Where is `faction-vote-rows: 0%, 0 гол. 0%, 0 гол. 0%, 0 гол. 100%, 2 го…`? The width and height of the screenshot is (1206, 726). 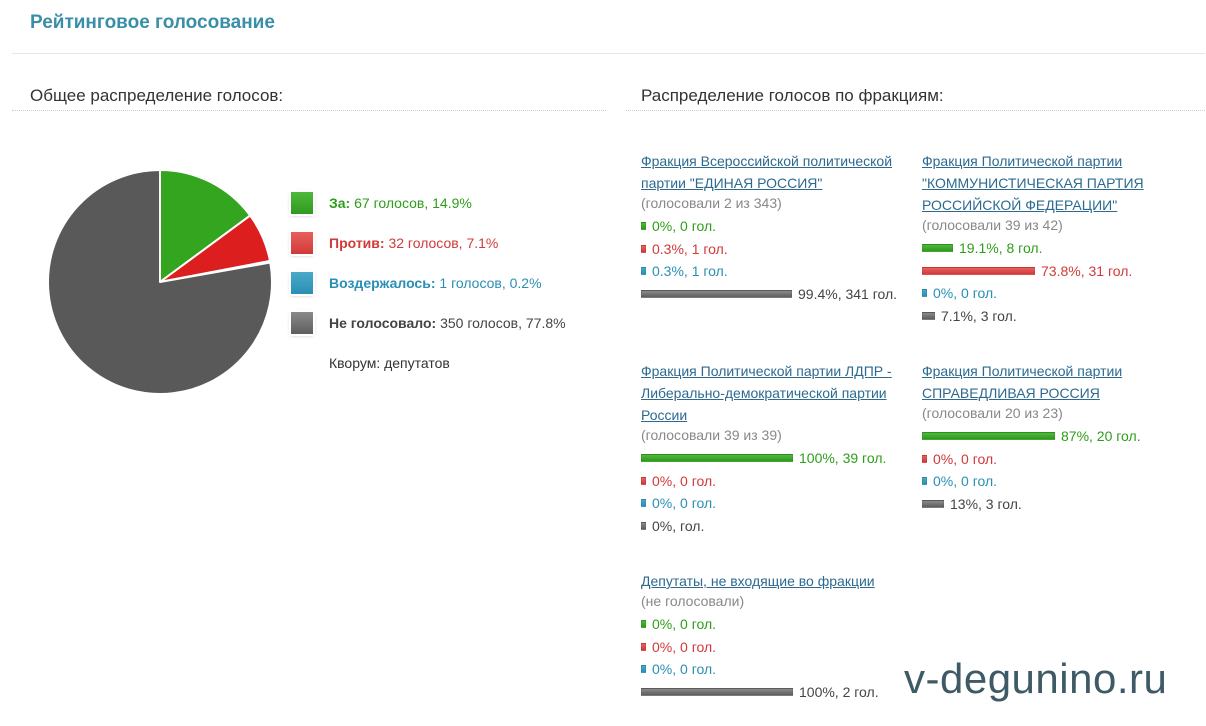 faction-vote-rows: 0%, 0 гол. 0%, 0 гол. 0%, 0 гол. 100%, 2 го… is located at coordinates (777, 658).